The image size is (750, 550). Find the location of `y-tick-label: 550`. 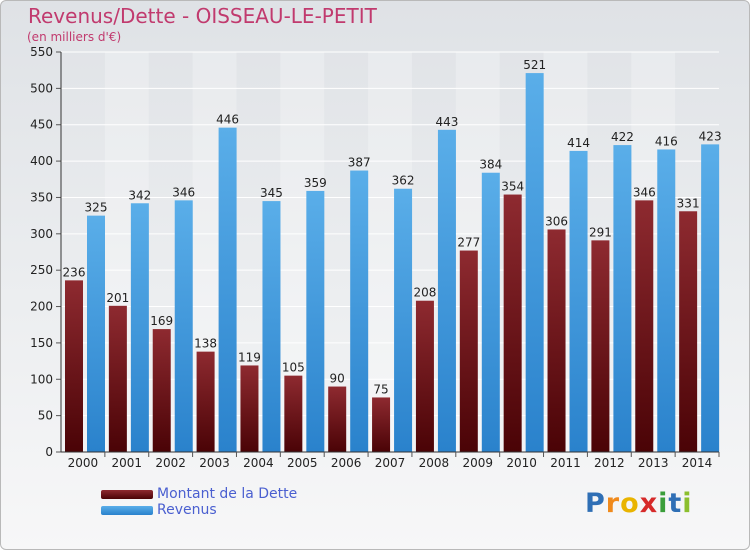

y-tick-label: 550 is located at coordinates (41, 52).